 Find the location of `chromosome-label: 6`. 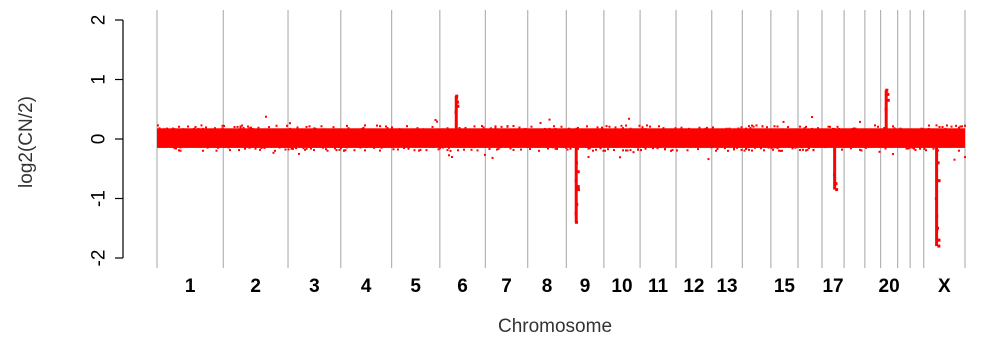

chromosome-label: 6 is located at coordinates (462, 286).